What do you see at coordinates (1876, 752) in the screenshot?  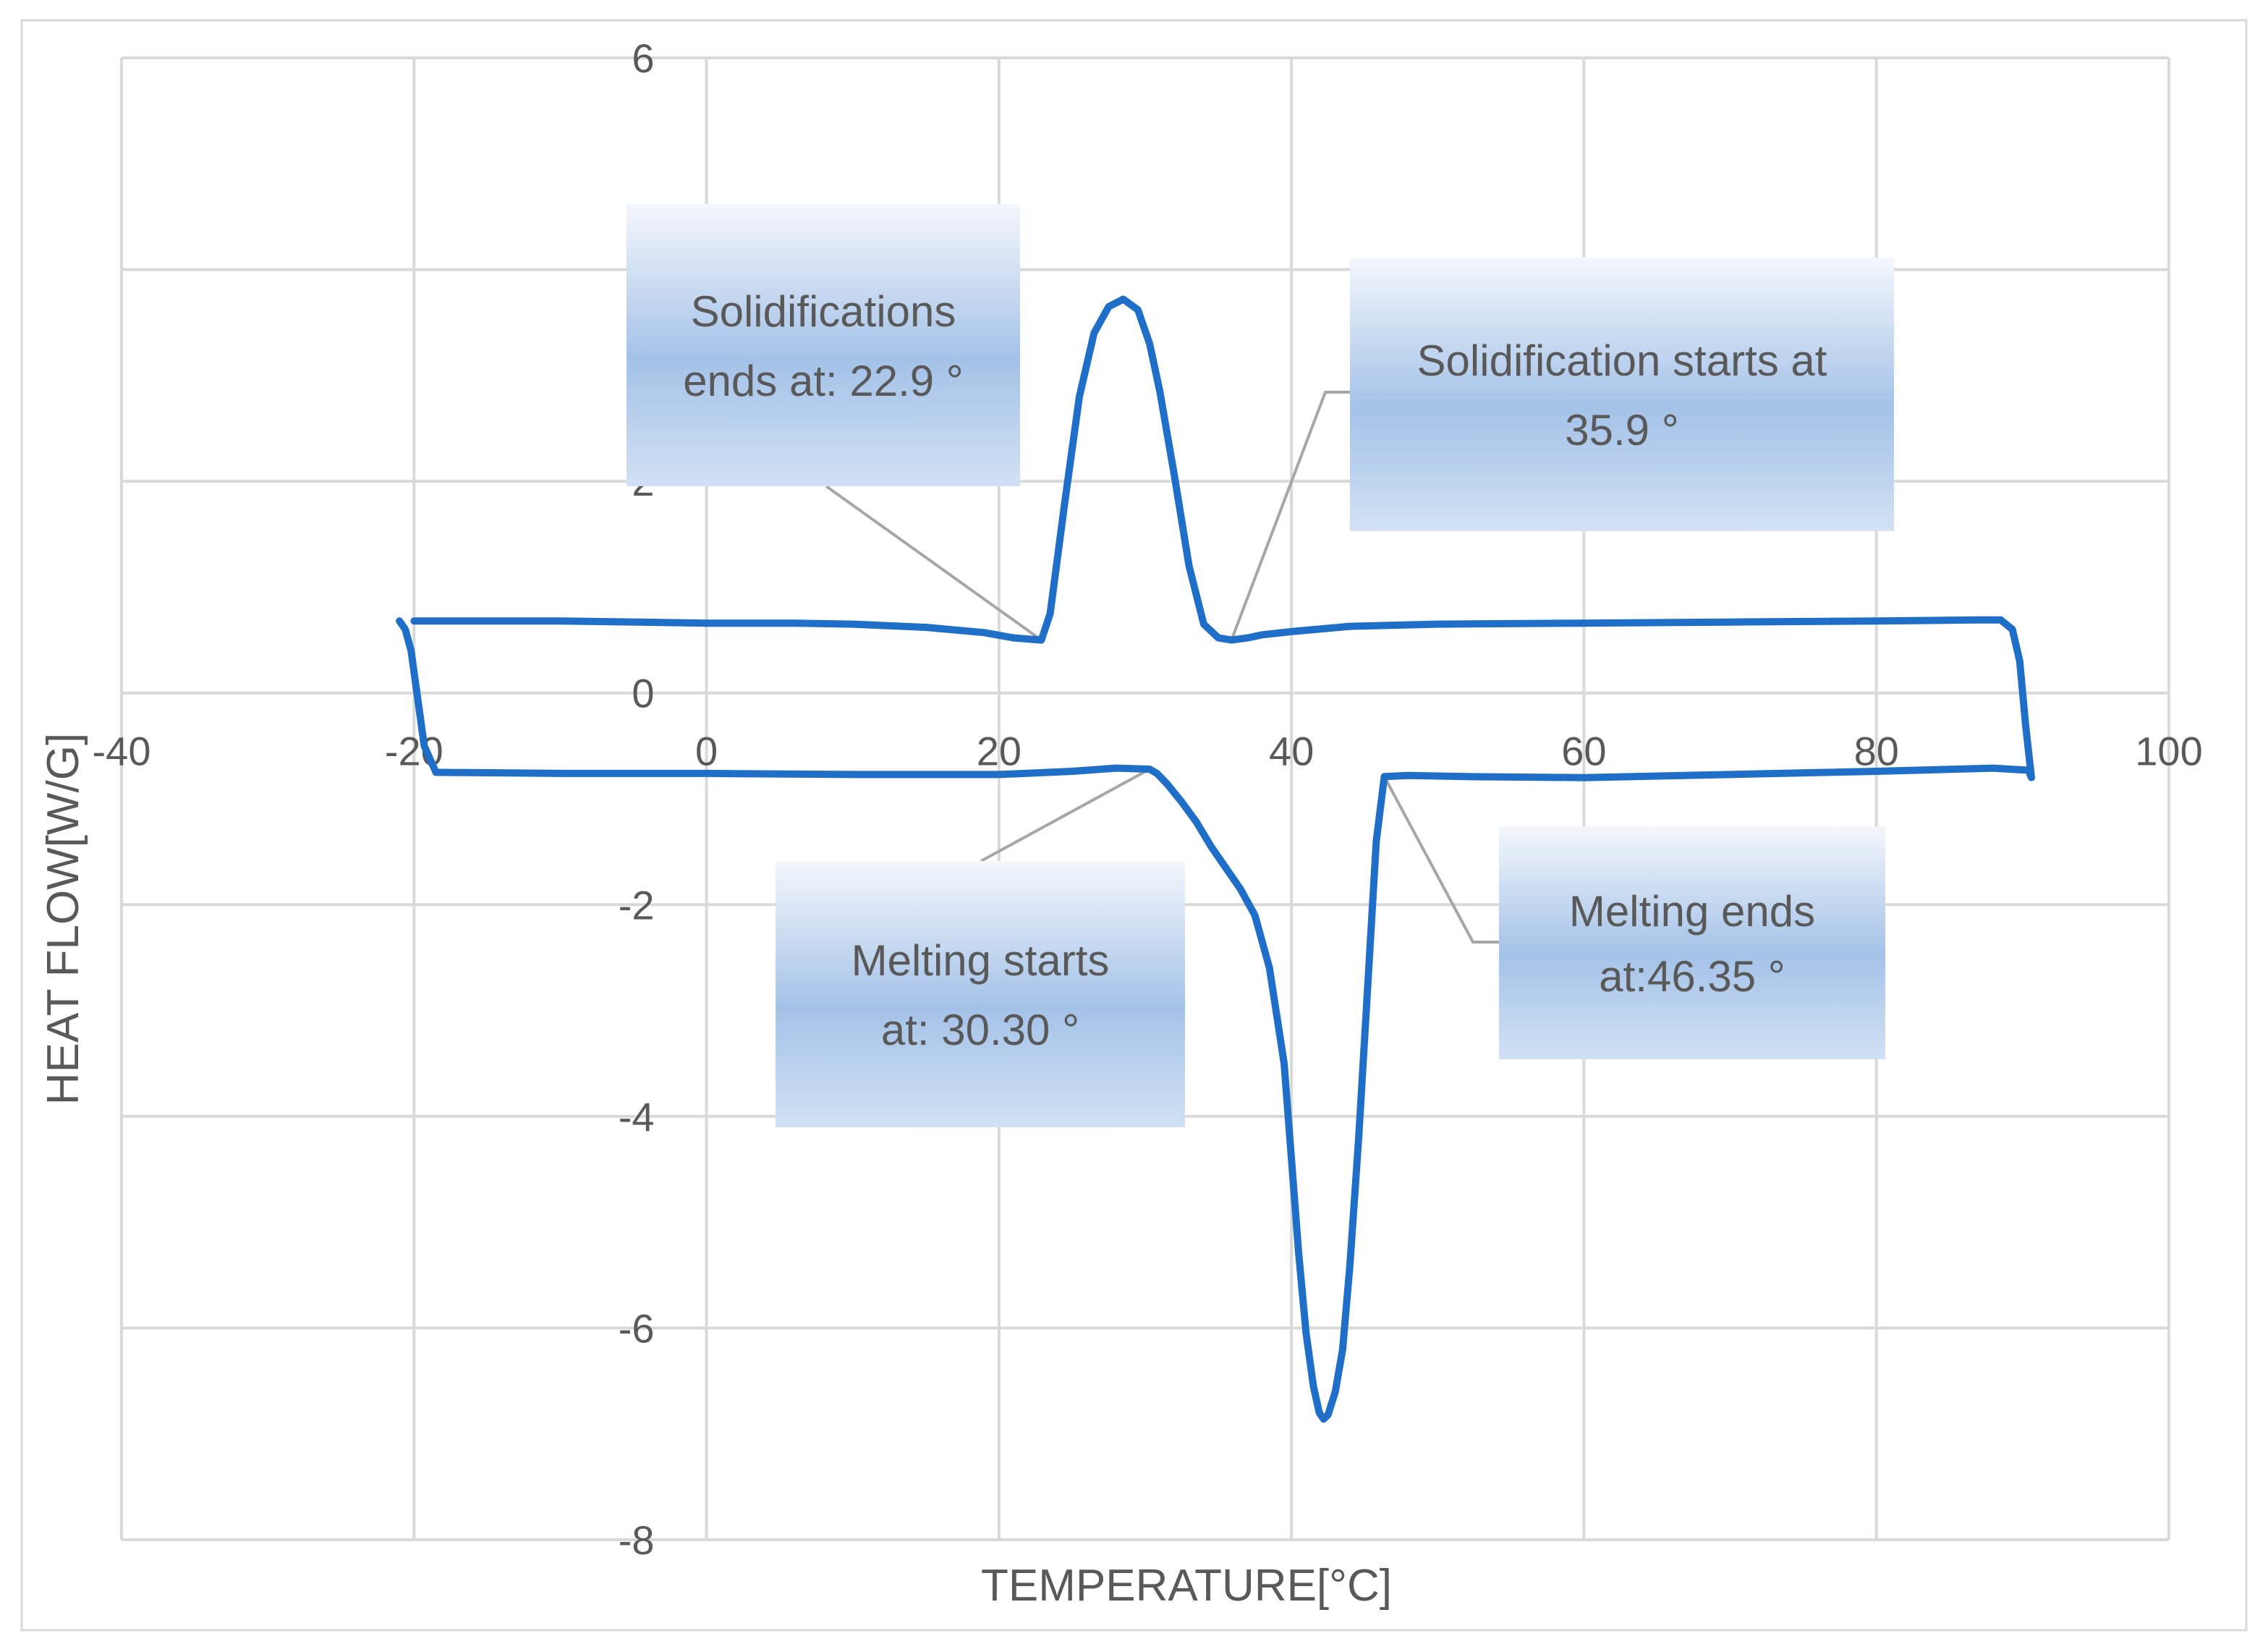 I see `x-tick-label: 80` at bounding box center [1876, 752].